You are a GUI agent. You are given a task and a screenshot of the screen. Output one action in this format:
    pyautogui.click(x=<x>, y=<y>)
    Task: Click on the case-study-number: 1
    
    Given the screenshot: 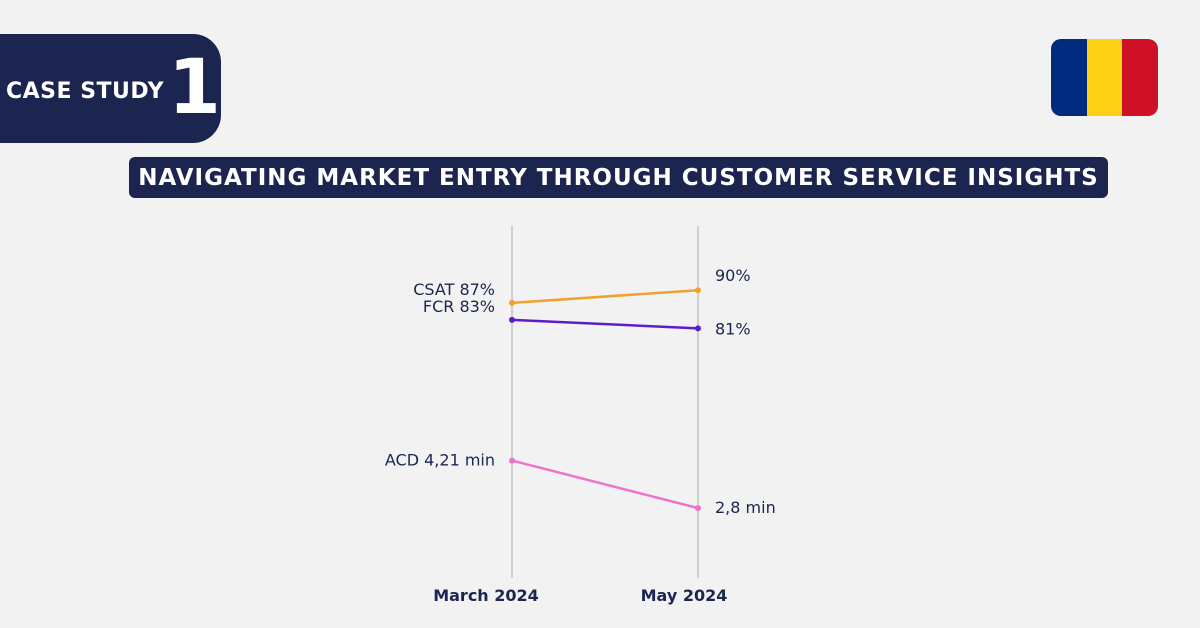 What is the action you would take?
    pyautogui.click(x=194, y=86)
    